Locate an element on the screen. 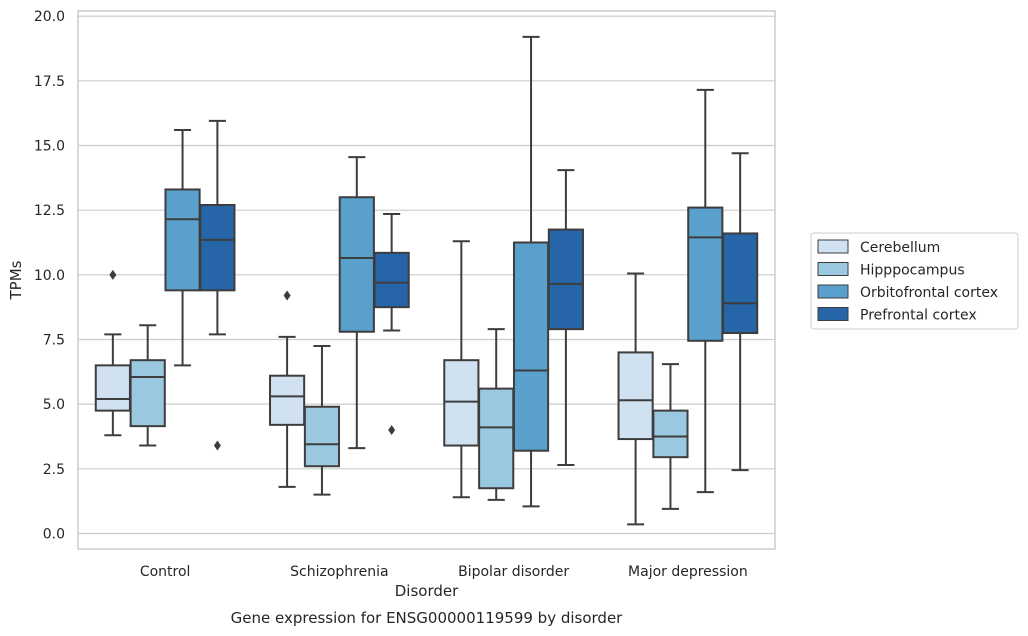 The image size is (1028, 636). y-tick-label: 2.5 is located at coordinates (54, 470).